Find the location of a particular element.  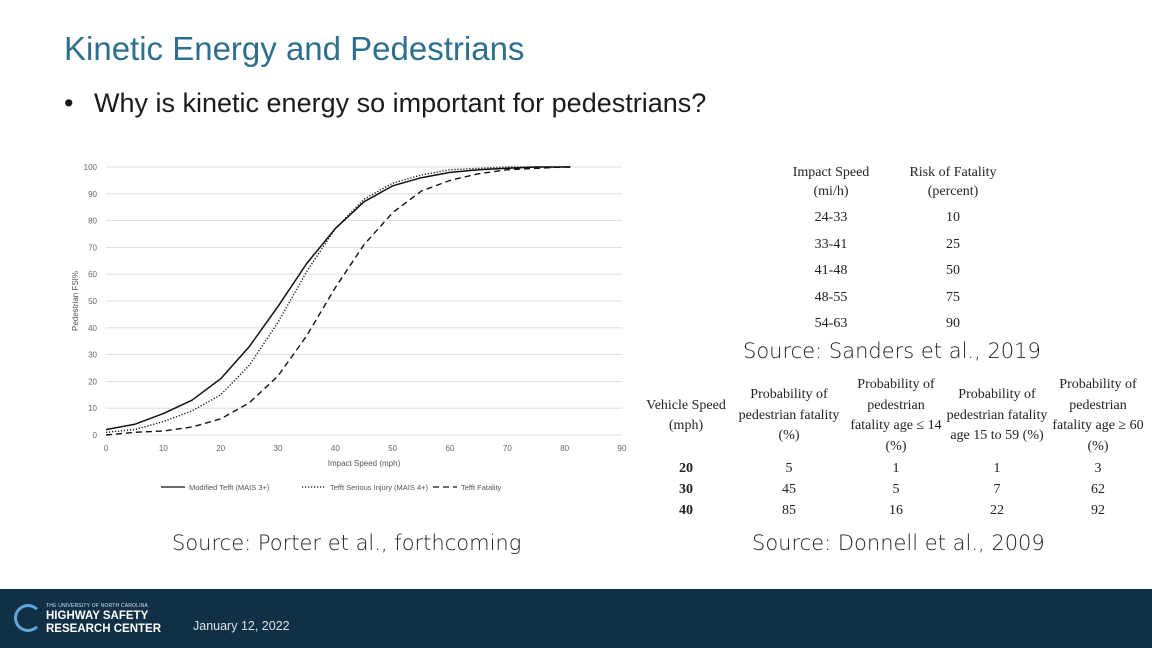

logo-university-text: THE UNIVERSITY OF NORTH CAROLINA is located at coordinates (97, 606).